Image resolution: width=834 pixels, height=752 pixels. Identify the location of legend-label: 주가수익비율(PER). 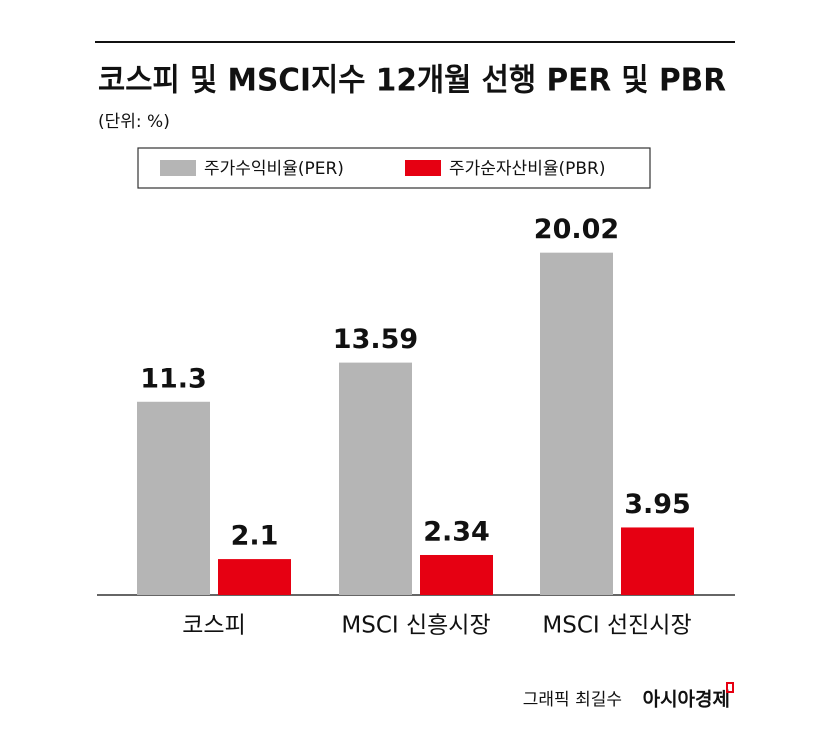
(274, 169).